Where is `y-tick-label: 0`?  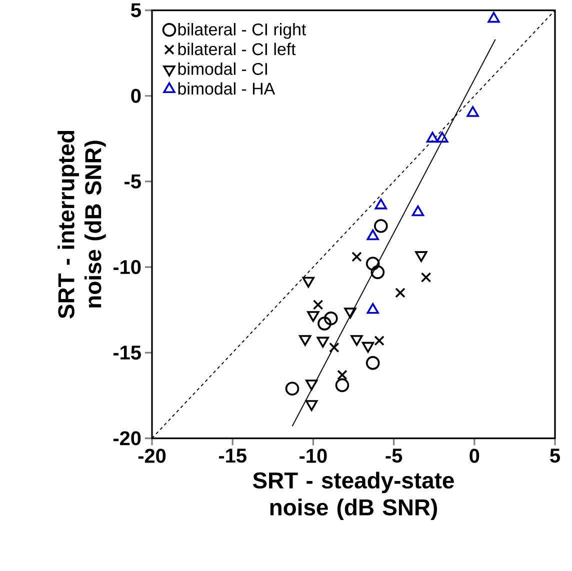
y-tick-label: 0 is located at coordinates (136, 95).